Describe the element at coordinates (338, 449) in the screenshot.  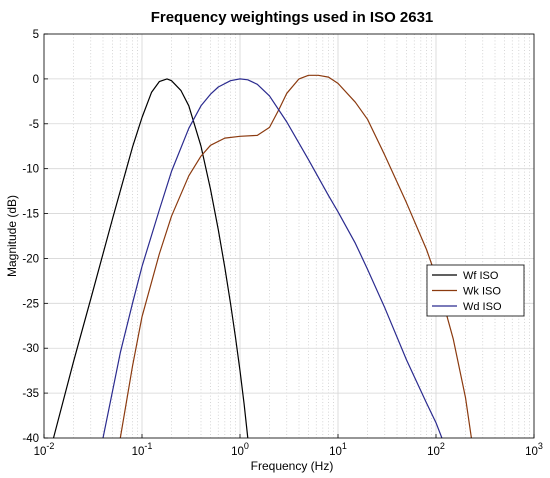
I see `x-tick-label: 10¹` at that location.